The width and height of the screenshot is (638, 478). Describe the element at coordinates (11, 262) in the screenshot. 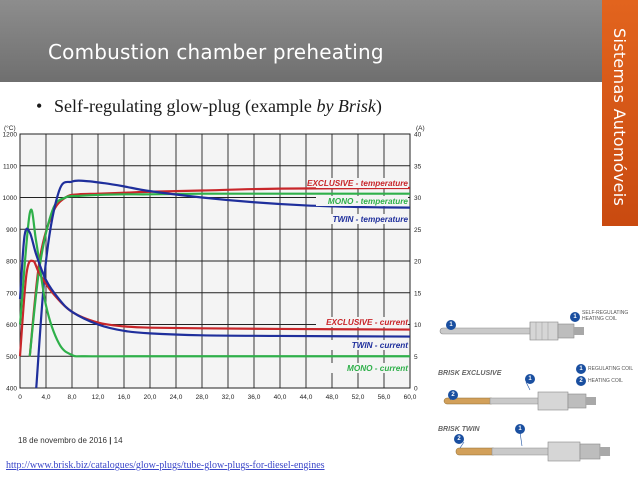

I see `y-left-tick-label: 800` at that location.